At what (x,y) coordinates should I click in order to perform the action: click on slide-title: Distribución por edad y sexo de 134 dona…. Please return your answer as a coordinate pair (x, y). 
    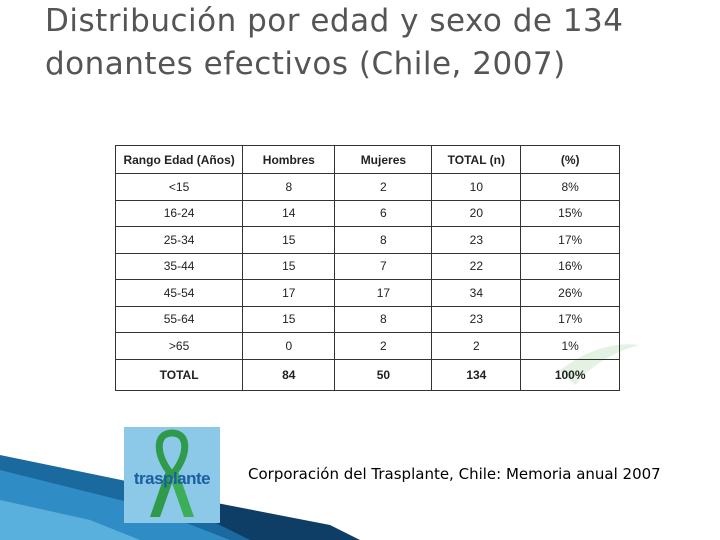
    Looking at the image, I should click on (334, 42).